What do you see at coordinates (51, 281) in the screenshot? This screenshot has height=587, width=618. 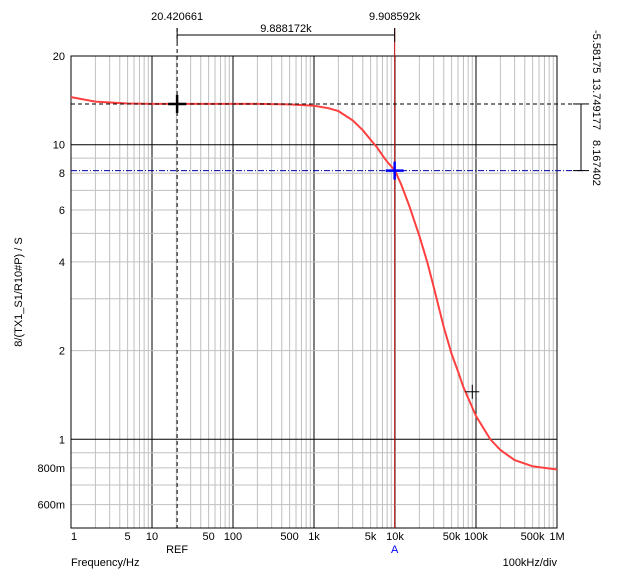 I see `y-tick-labels: 600m 800m 1 2 4 6 8 10 20` at bounding box center [51, 281].